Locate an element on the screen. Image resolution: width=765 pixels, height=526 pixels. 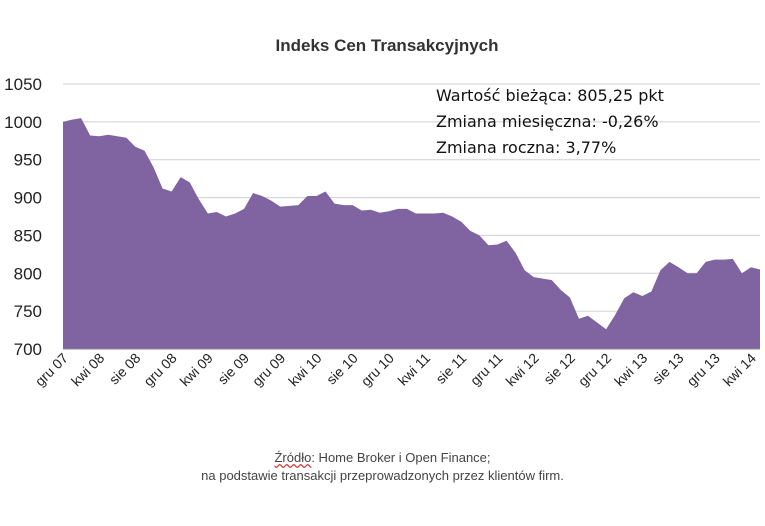
y-tick-label: 800 is located at coordinates (28, 273).